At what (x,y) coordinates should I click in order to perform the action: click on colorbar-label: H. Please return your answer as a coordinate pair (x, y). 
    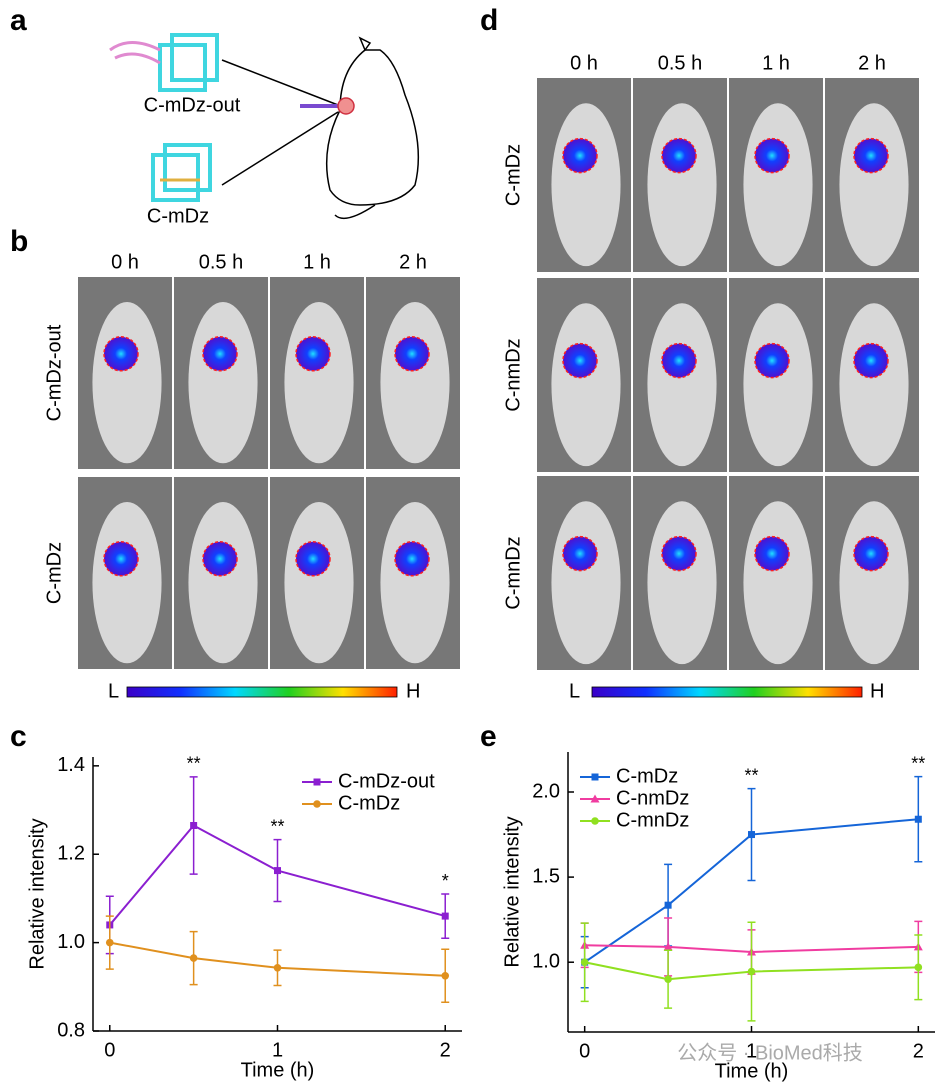
    Looking at the image, I should click on (877, 691).